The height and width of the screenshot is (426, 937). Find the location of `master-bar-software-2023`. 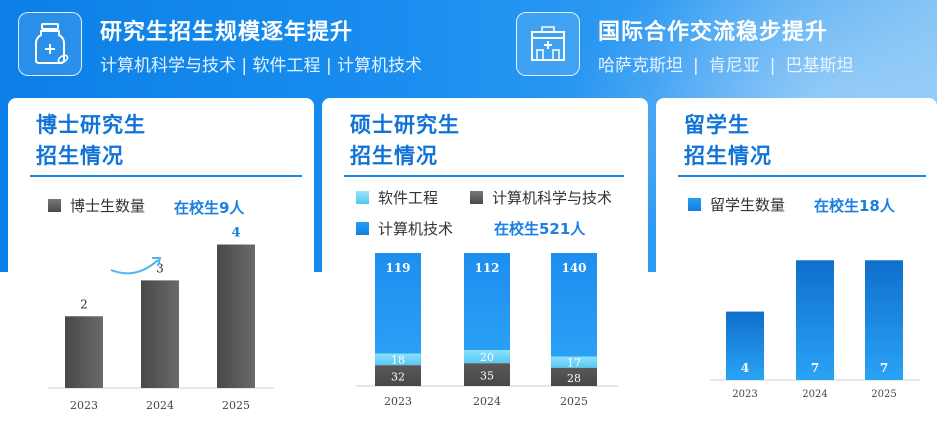

master-bar-software-2023 is located at coordinates (398, 359).